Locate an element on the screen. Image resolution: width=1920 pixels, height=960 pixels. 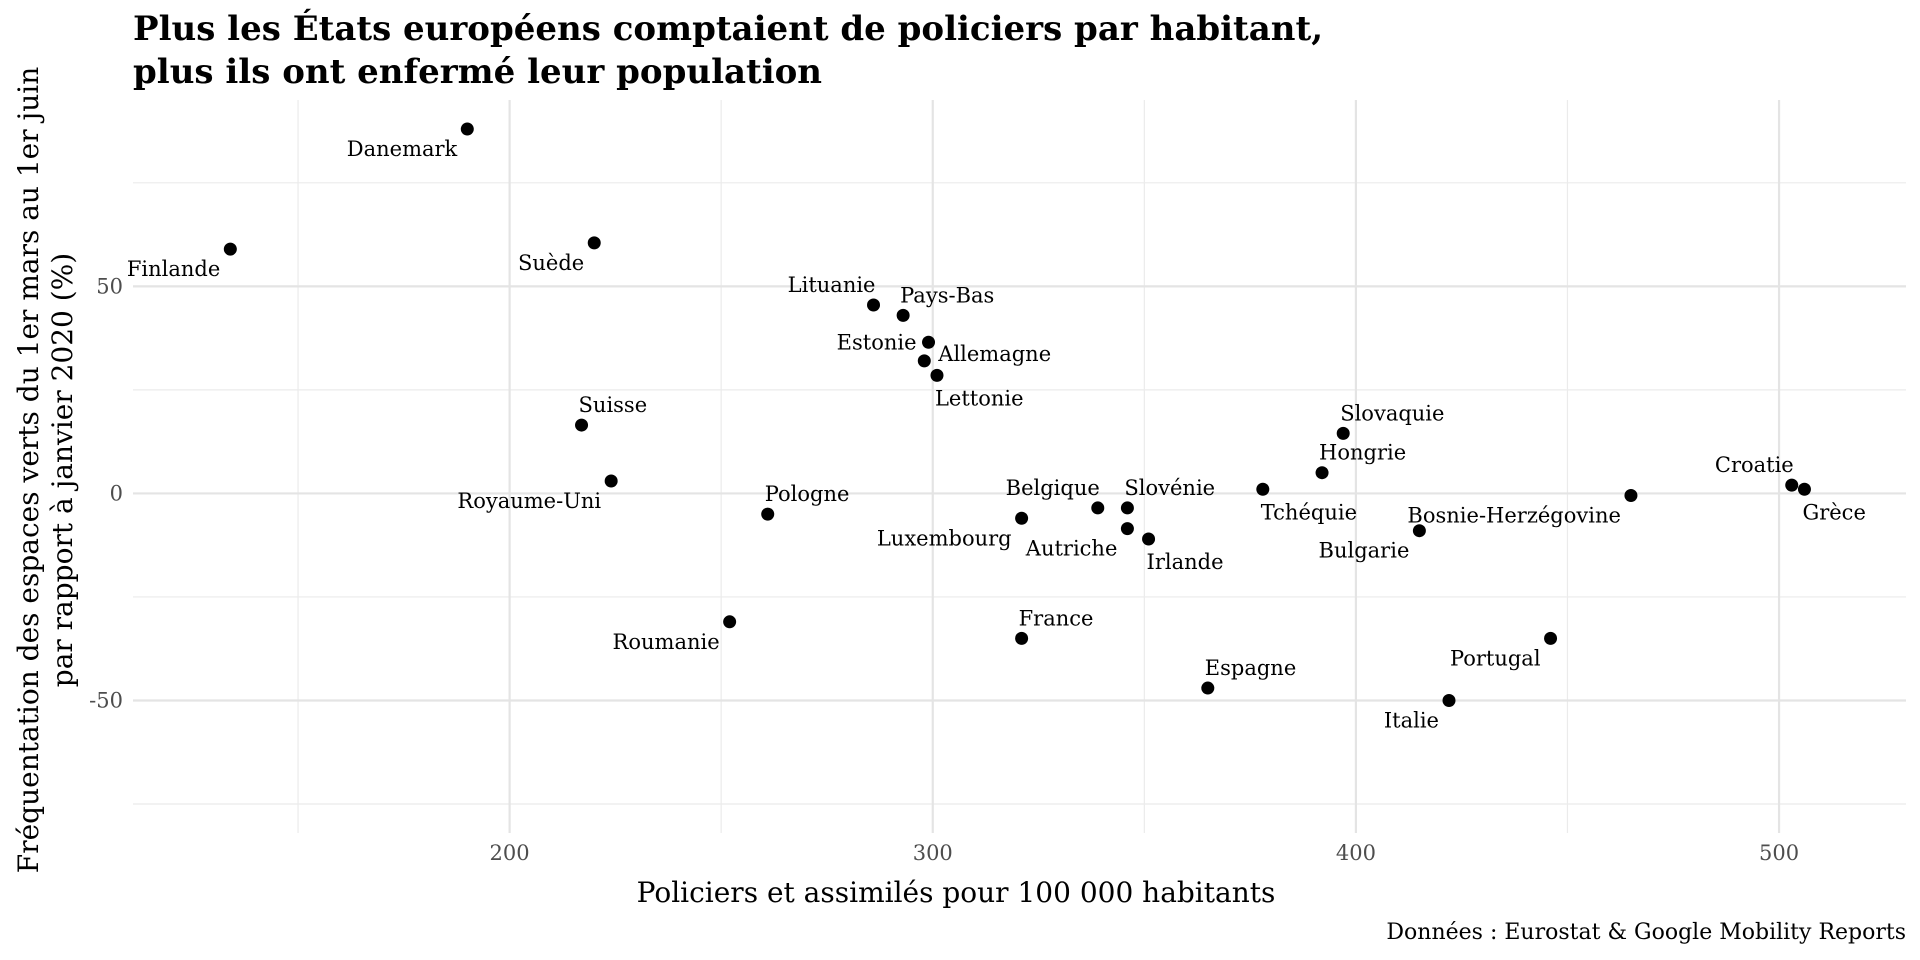
y-tick-label: 50 is located at coordinates (109, 286).